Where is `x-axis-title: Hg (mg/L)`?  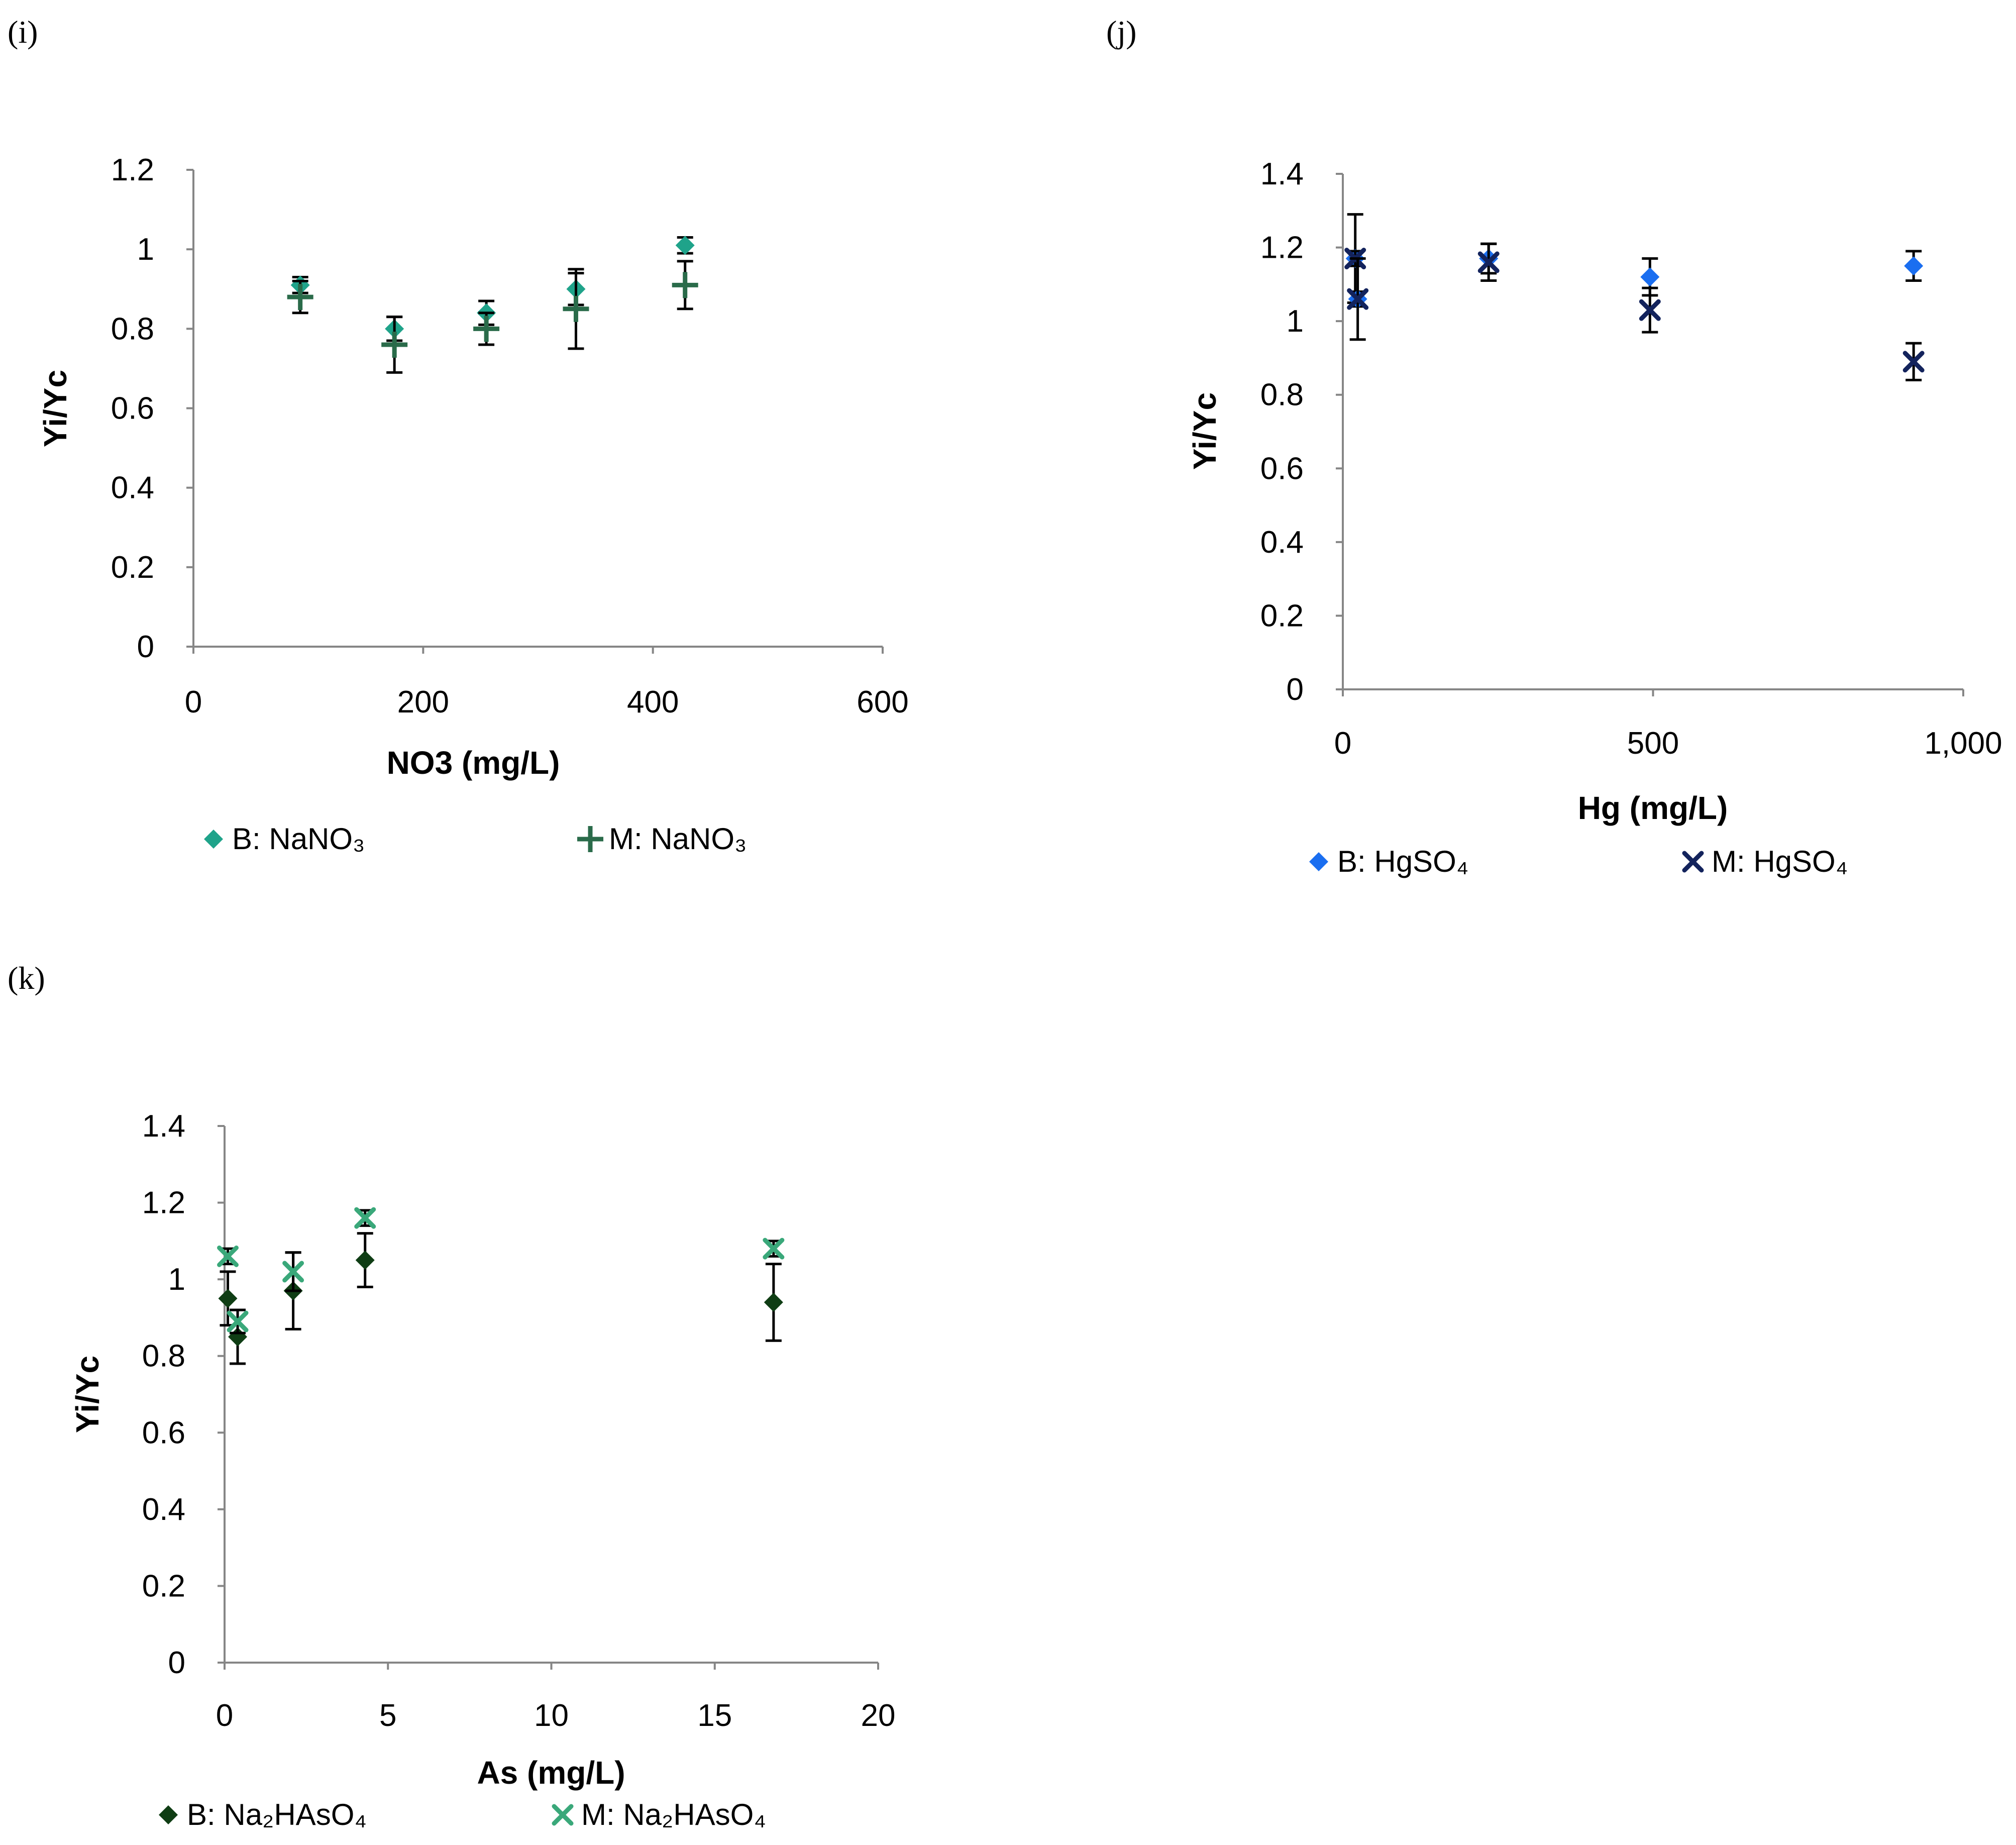 x-axis-title: Hg (mg/L) is located at coordinates (1653, 808).